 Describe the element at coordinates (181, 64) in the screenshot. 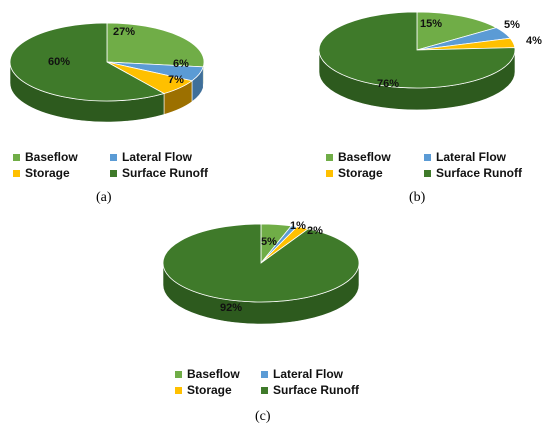

I see `data-label-lateral-flow: 6%` at that location.